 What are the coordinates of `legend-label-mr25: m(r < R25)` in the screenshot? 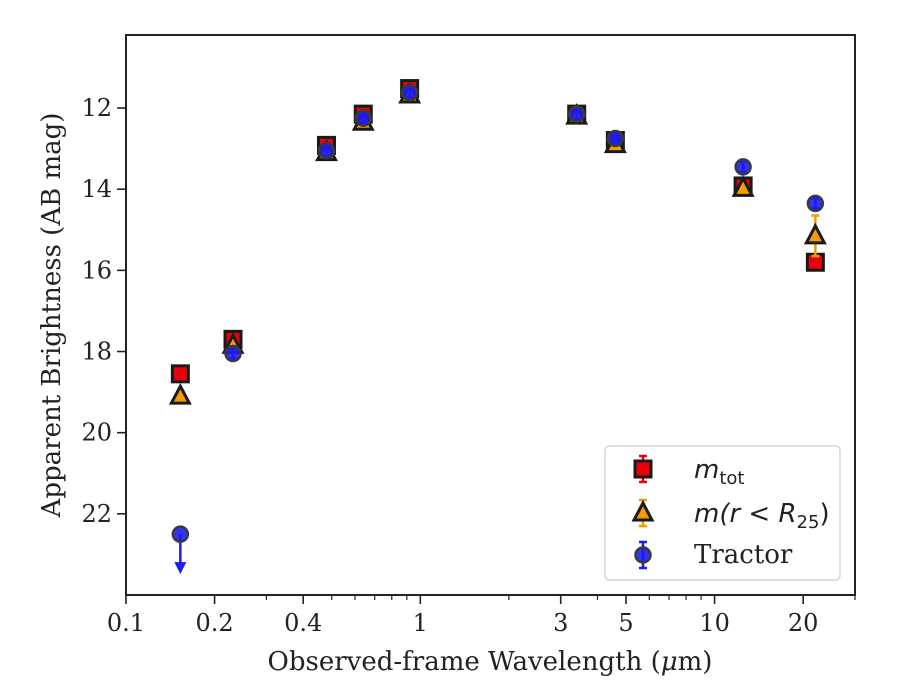 It's located at (762, 516).